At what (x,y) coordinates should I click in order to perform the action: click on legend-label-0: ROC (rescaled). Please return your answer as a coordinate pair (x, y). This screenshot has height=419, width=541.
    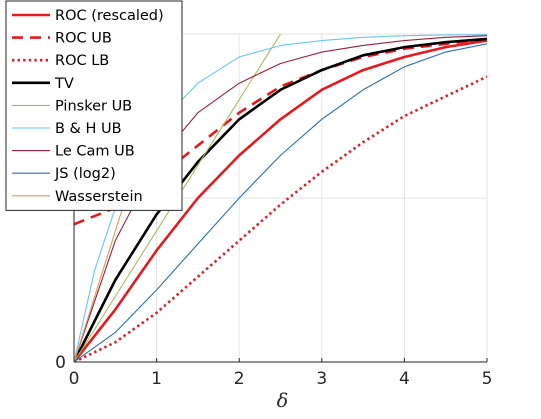
    Looking at the image, I should click on (109, 16).